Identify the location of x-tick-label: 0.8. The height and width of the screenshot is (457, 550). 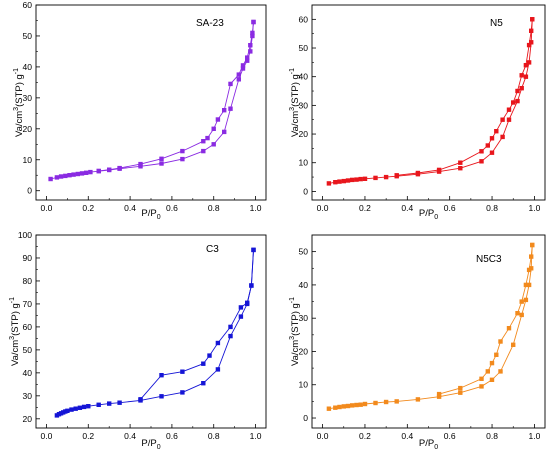
(492, 208).